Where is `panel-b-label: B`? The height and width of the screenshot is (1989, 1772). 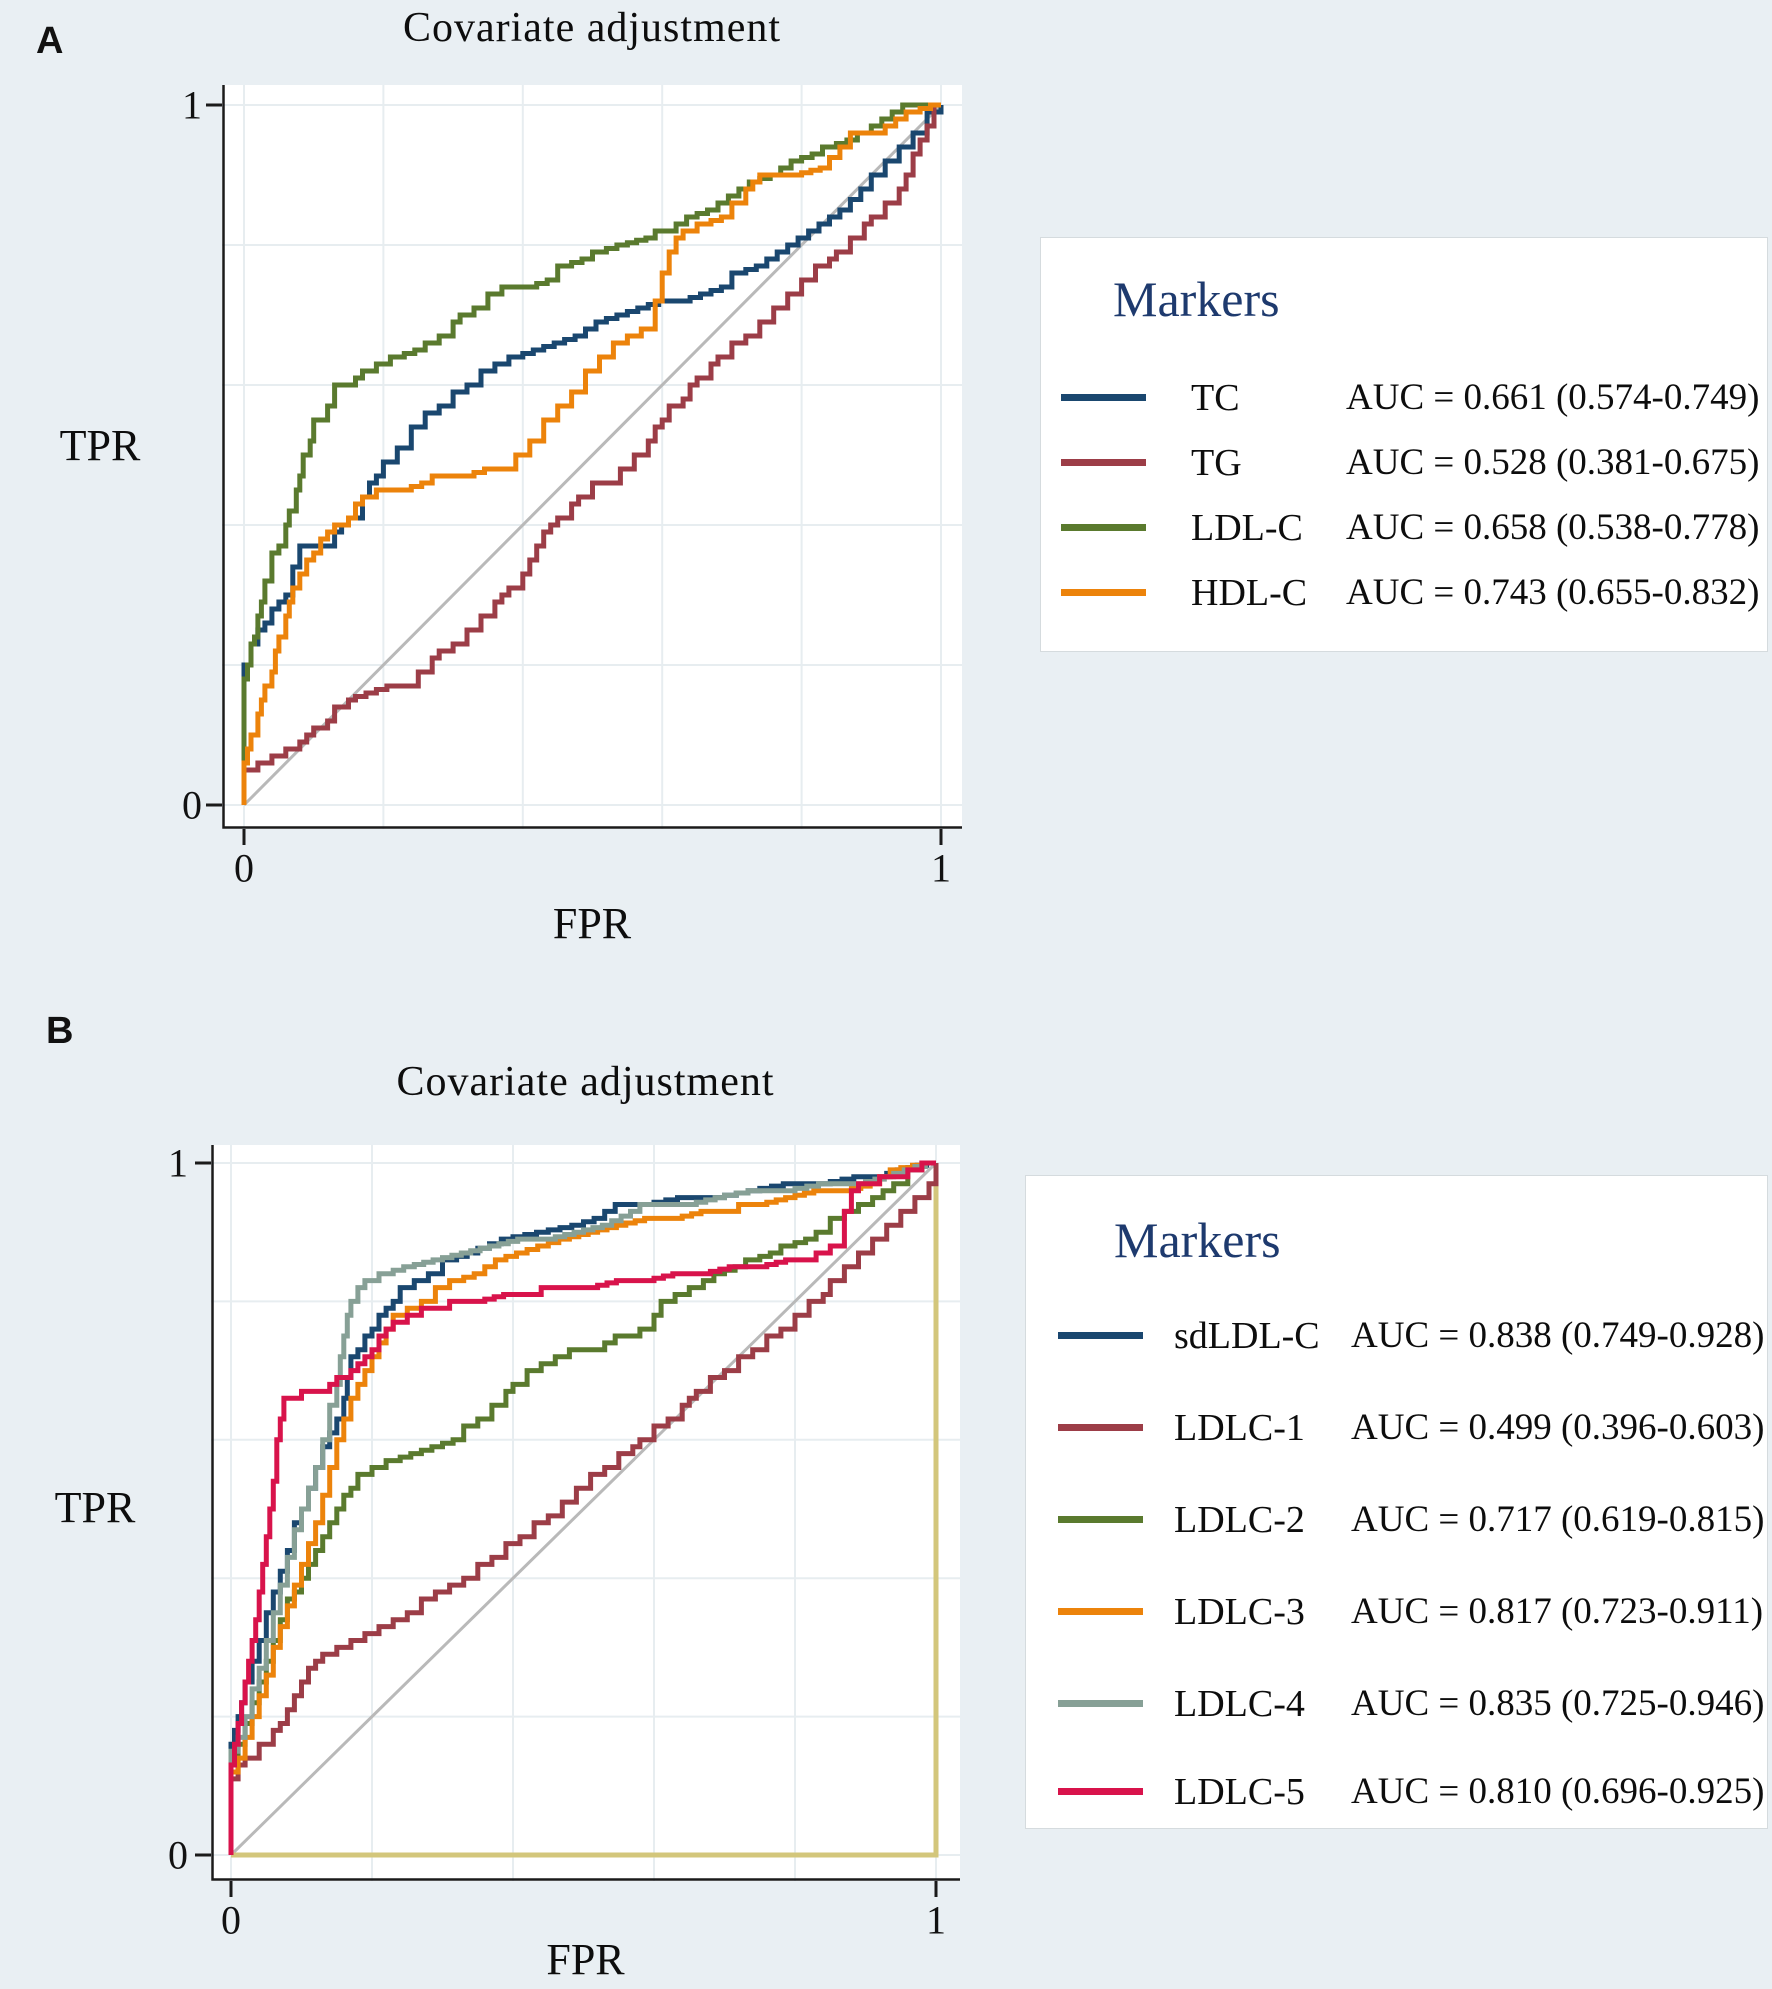 panel-b-label: B is located at coordinates (60, 1031).